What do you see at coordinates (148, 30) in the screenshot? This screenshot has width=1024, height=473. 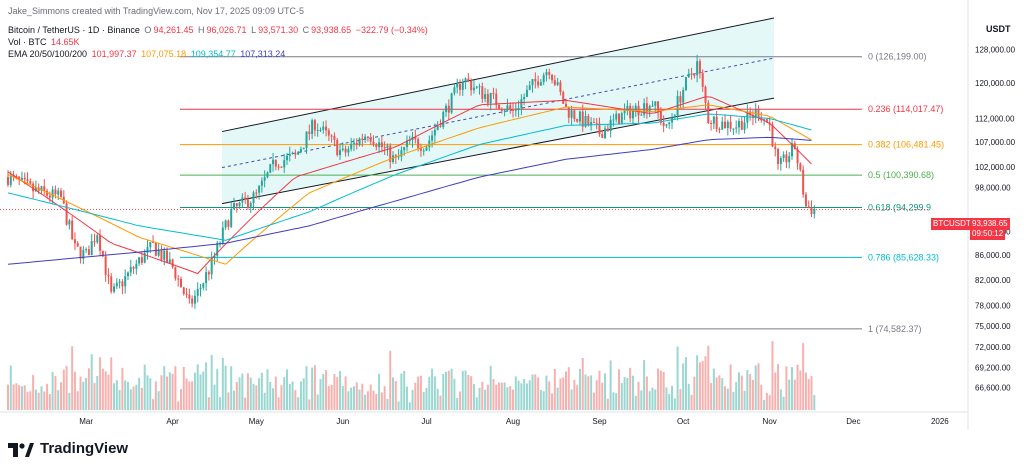 I see `open-label: O` at bounding box center [148, 30].